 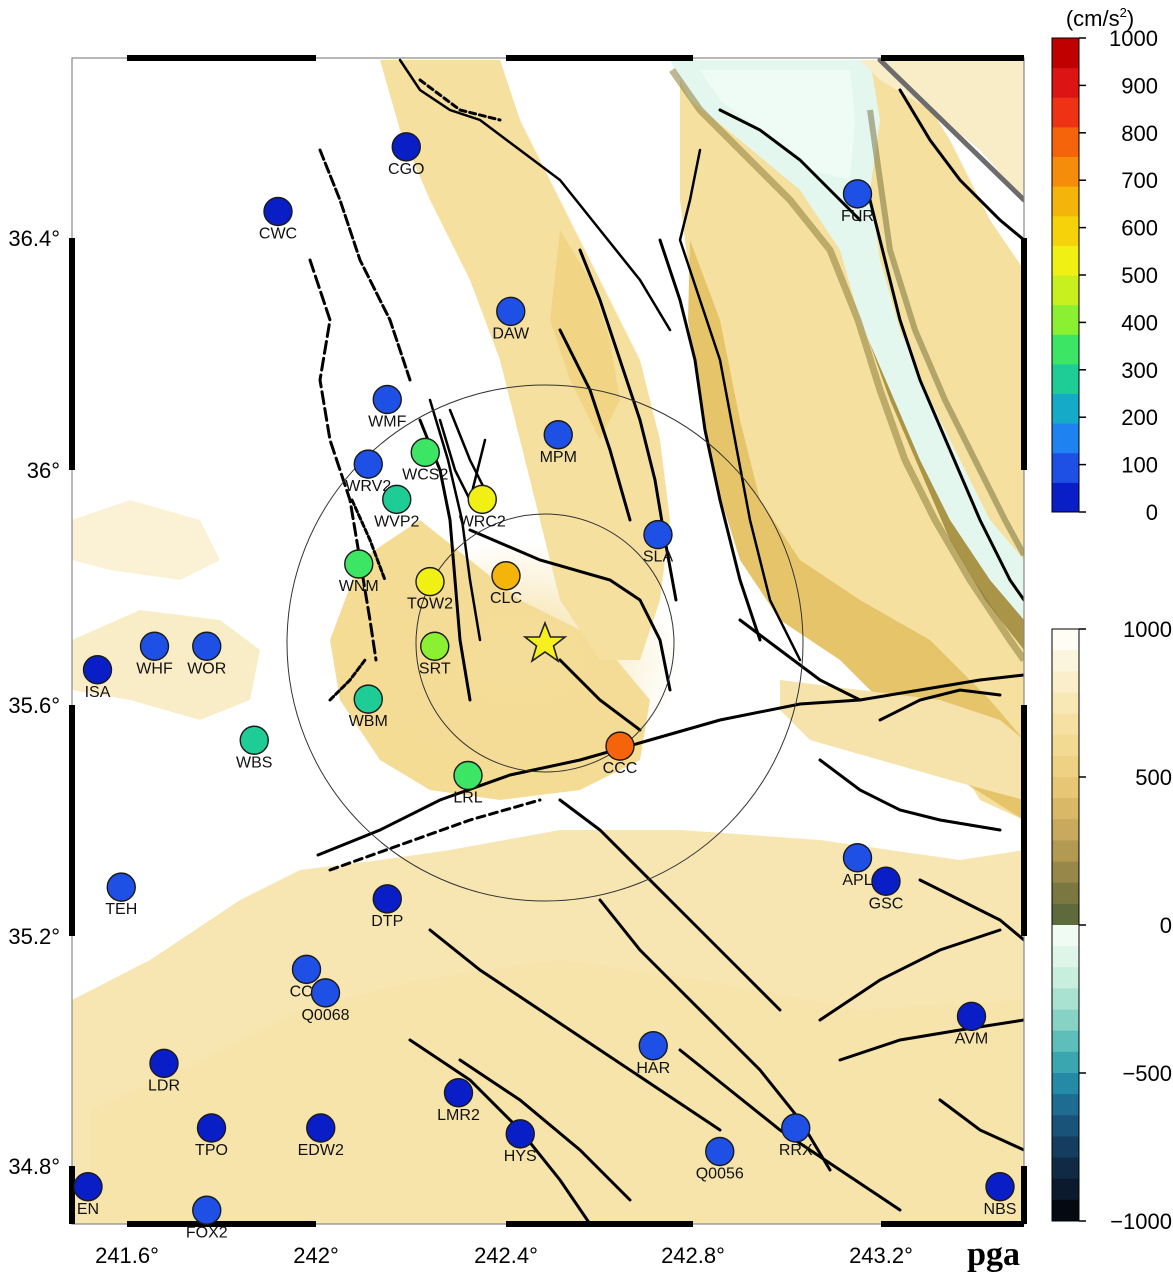 I want to click on colorbar-tick-label: 200, so click(x=1139, y=417).